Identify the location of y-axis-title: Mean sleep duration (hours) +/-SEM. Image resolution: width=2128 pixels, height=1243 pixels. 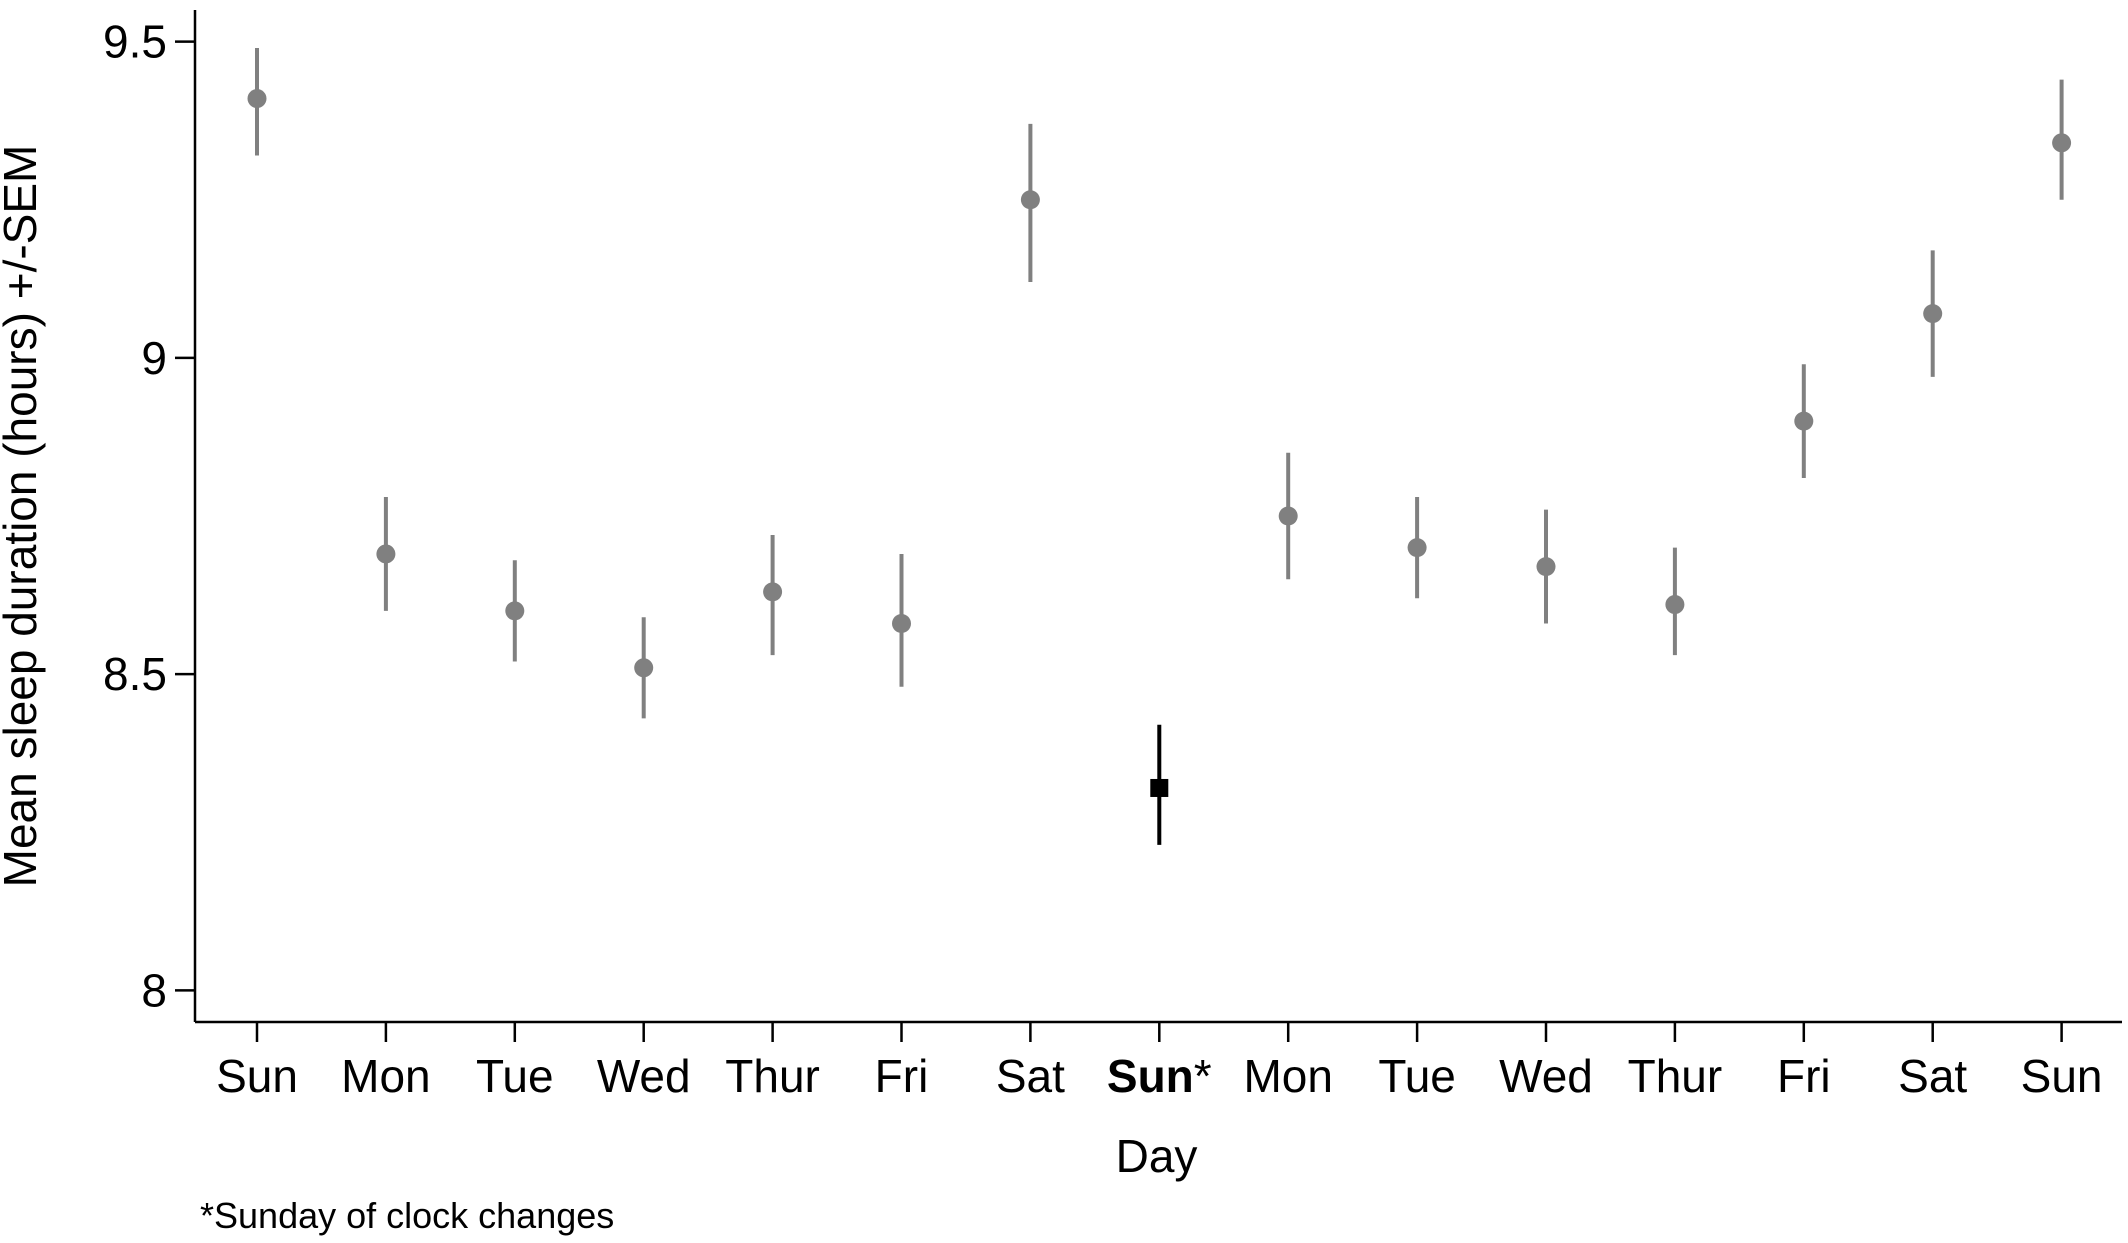
(23, 516).